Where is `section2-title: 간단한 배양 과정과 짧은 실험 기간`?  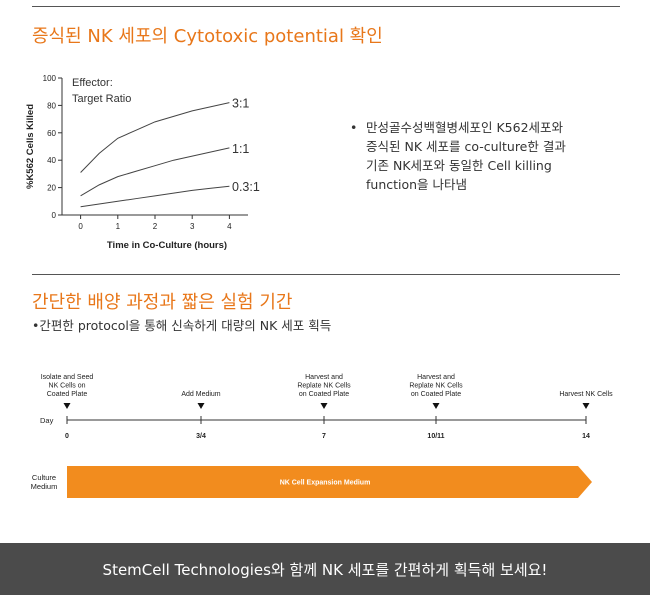 section2-title: 간단한 배양 과정과 짧은 실험 기간 is located at coordinates (162, 302).